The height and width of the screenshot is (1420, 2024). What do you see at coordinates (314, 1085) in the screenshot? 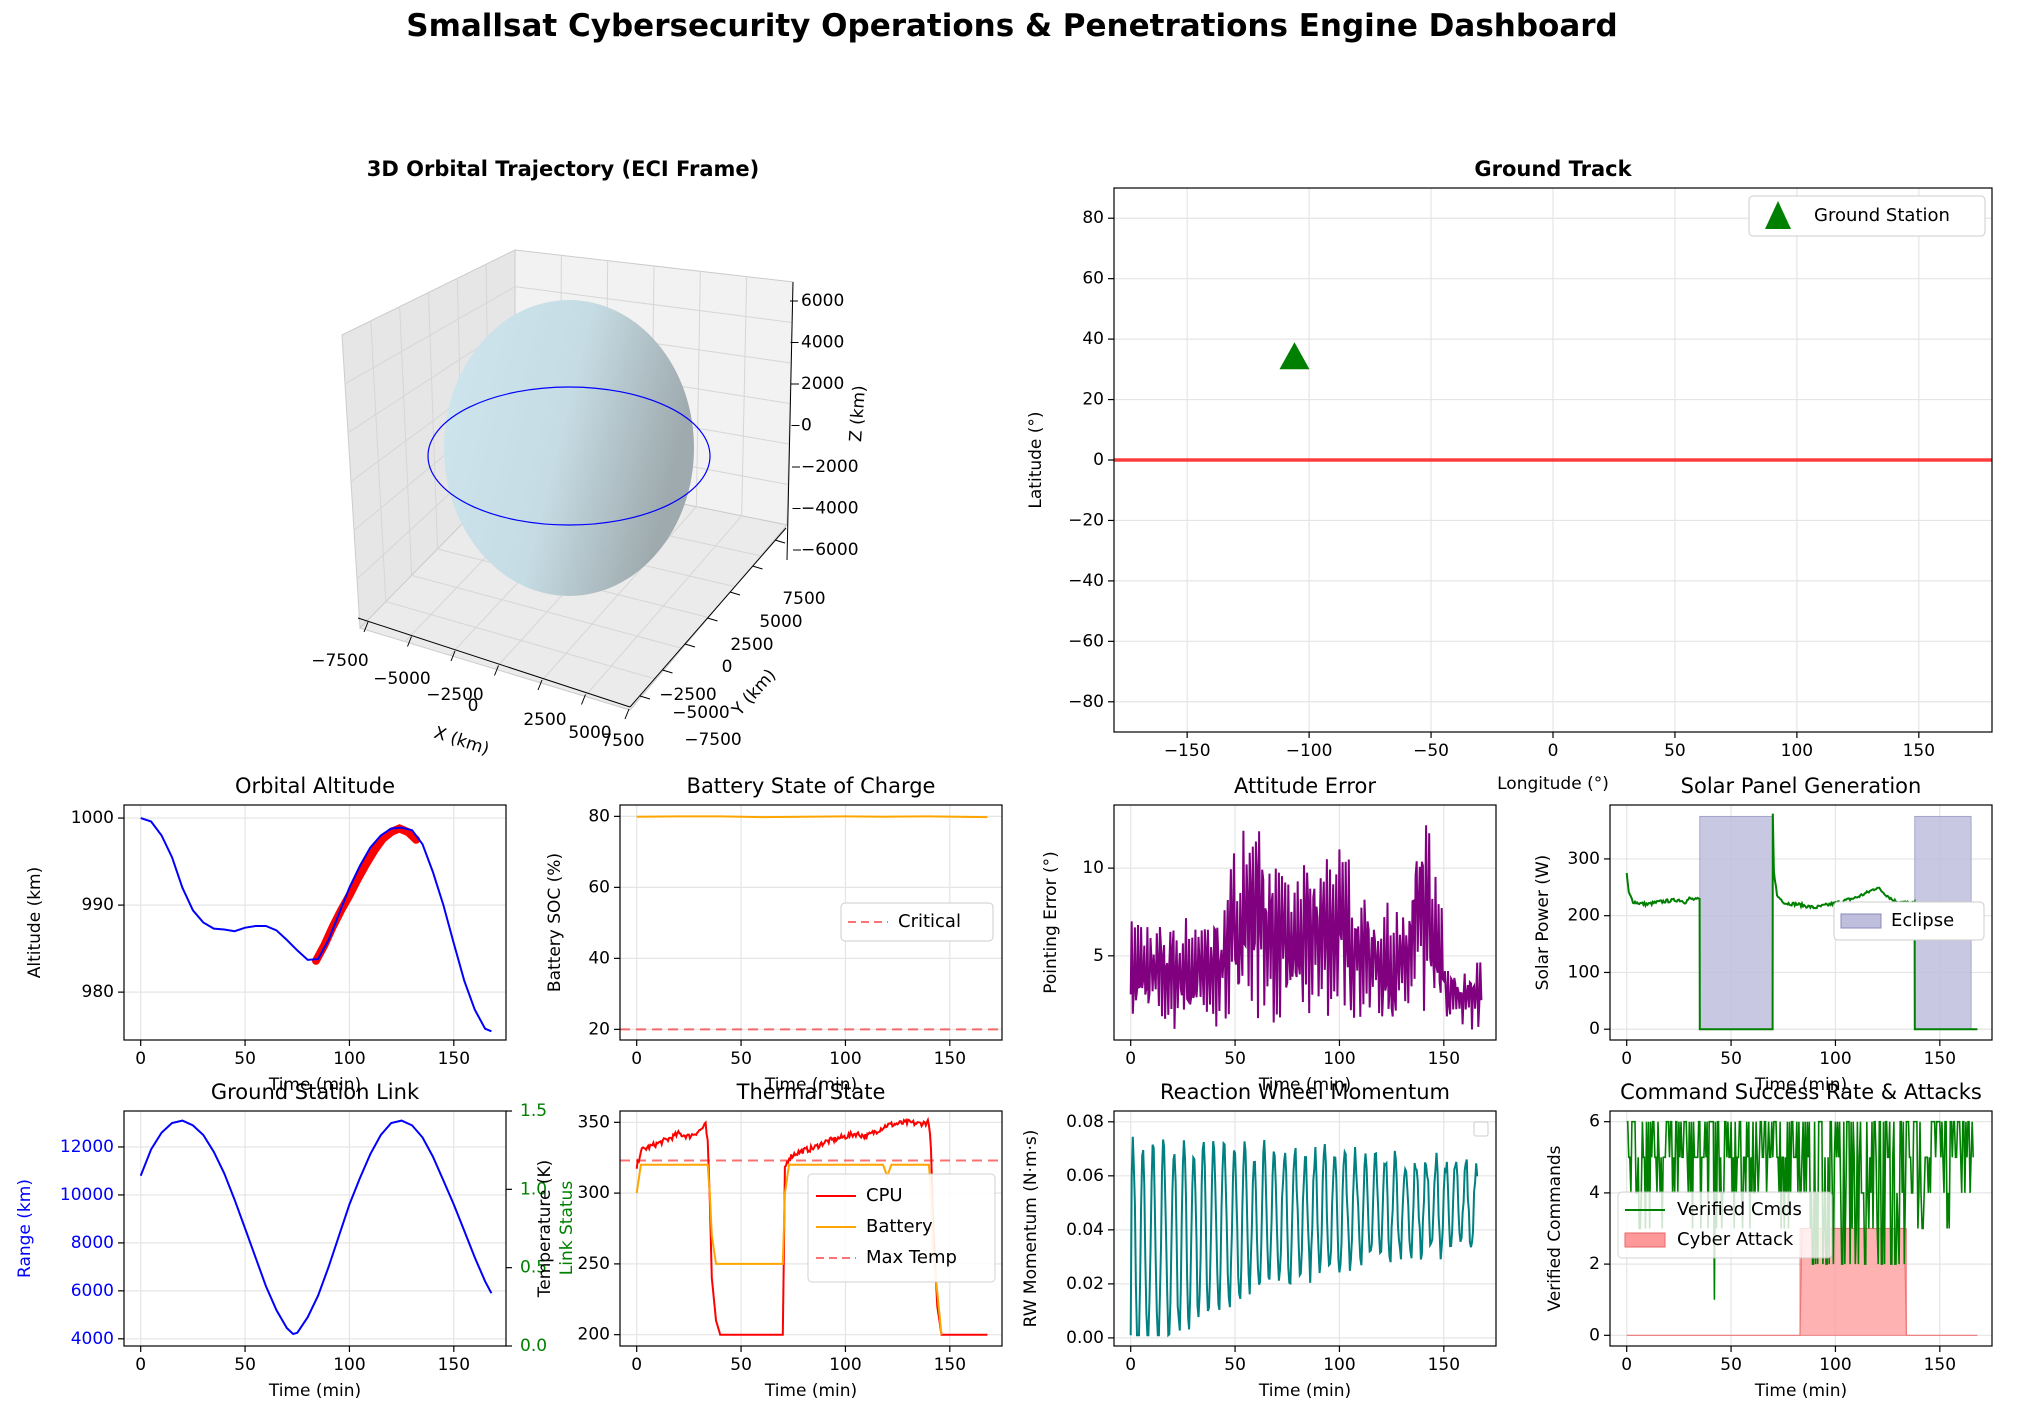
I see `altitude-xlabel: Time (min)` at bounding box center [314, 1085].